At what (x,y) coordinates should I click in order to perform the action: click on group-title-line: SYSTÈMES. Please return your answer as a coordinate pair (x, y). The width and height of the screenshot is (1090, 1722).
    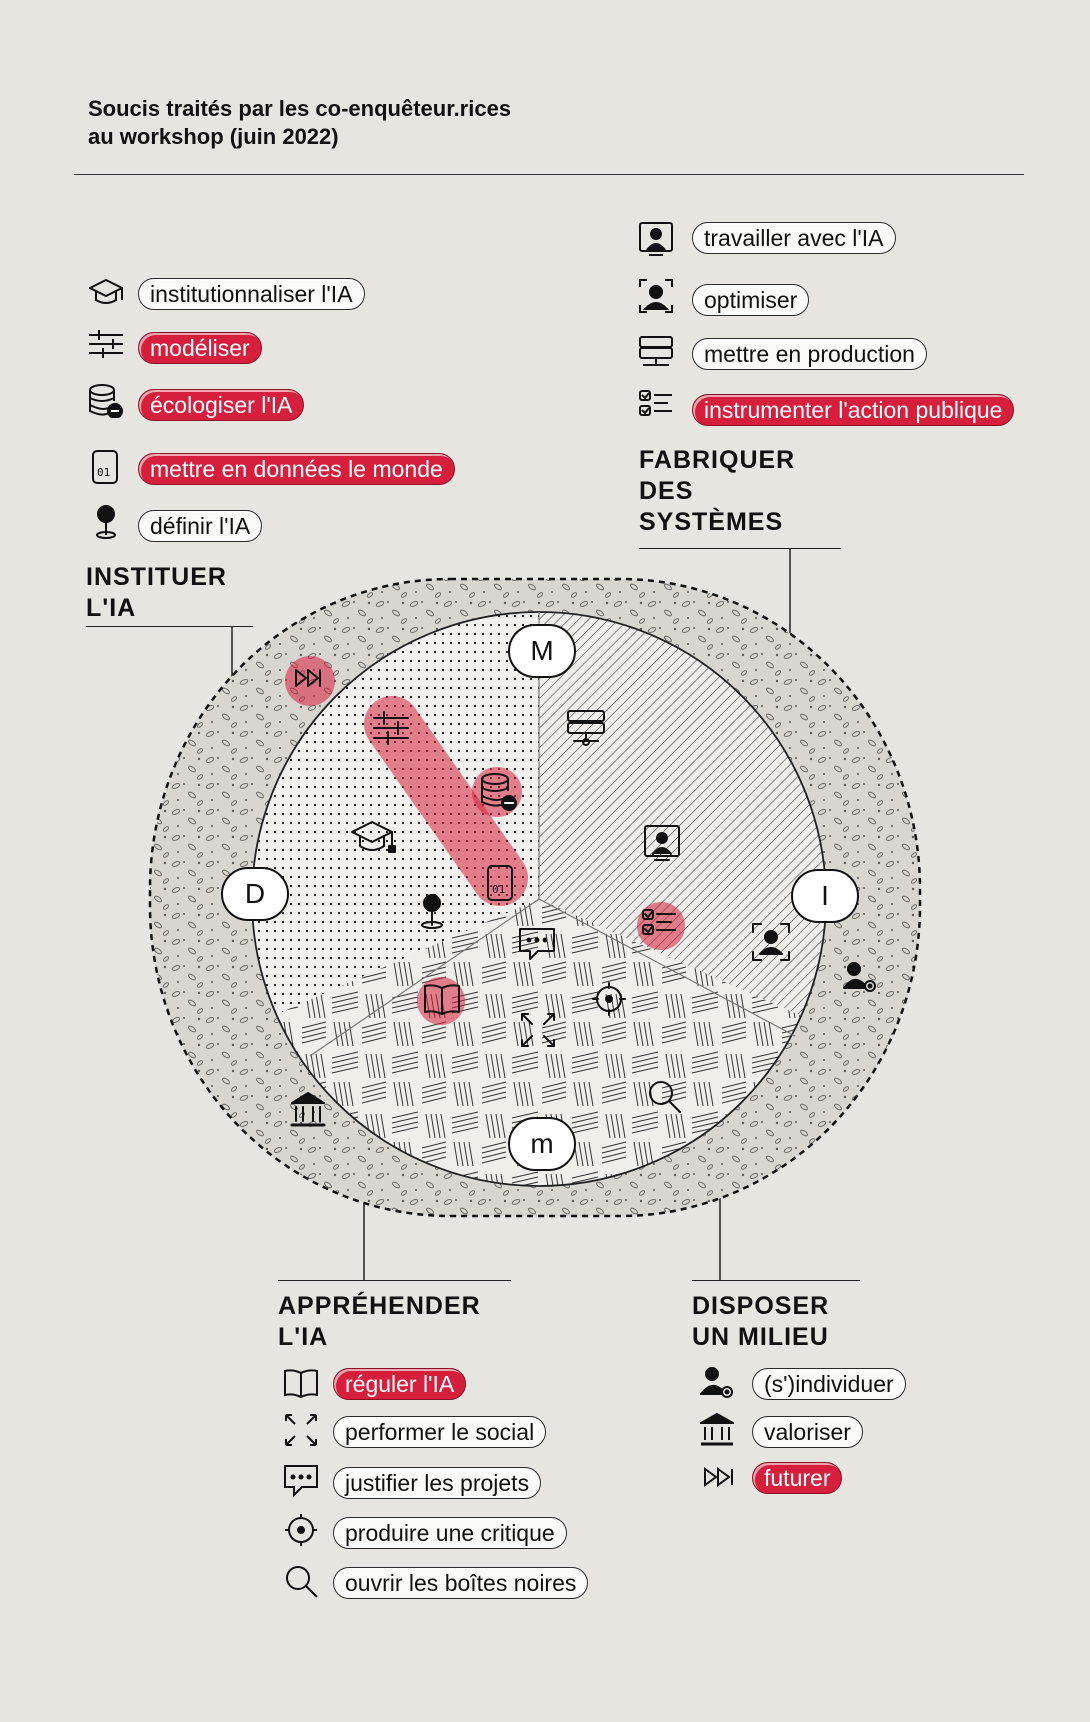
    Looking at the image, I should click on (711, 522).